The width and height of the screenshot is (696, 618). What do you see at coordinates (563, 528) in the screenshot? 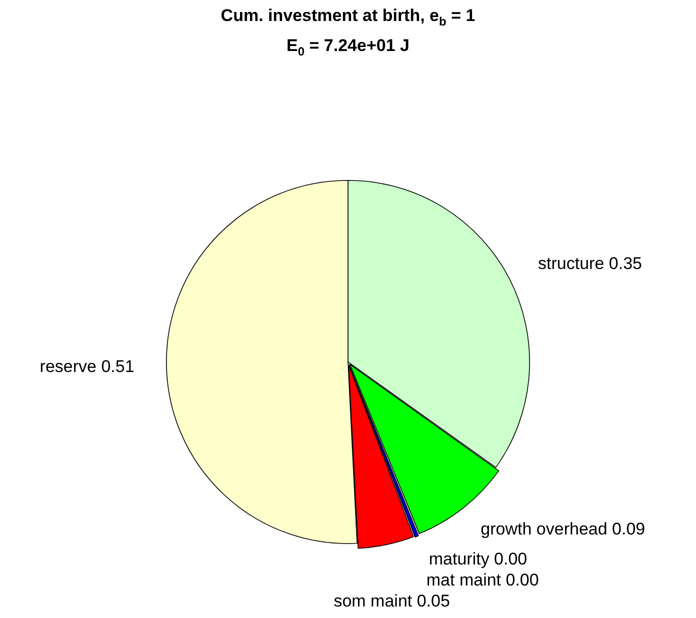
I see `slice-label: growth overhead 0.09` at bounding box center [563, 528].